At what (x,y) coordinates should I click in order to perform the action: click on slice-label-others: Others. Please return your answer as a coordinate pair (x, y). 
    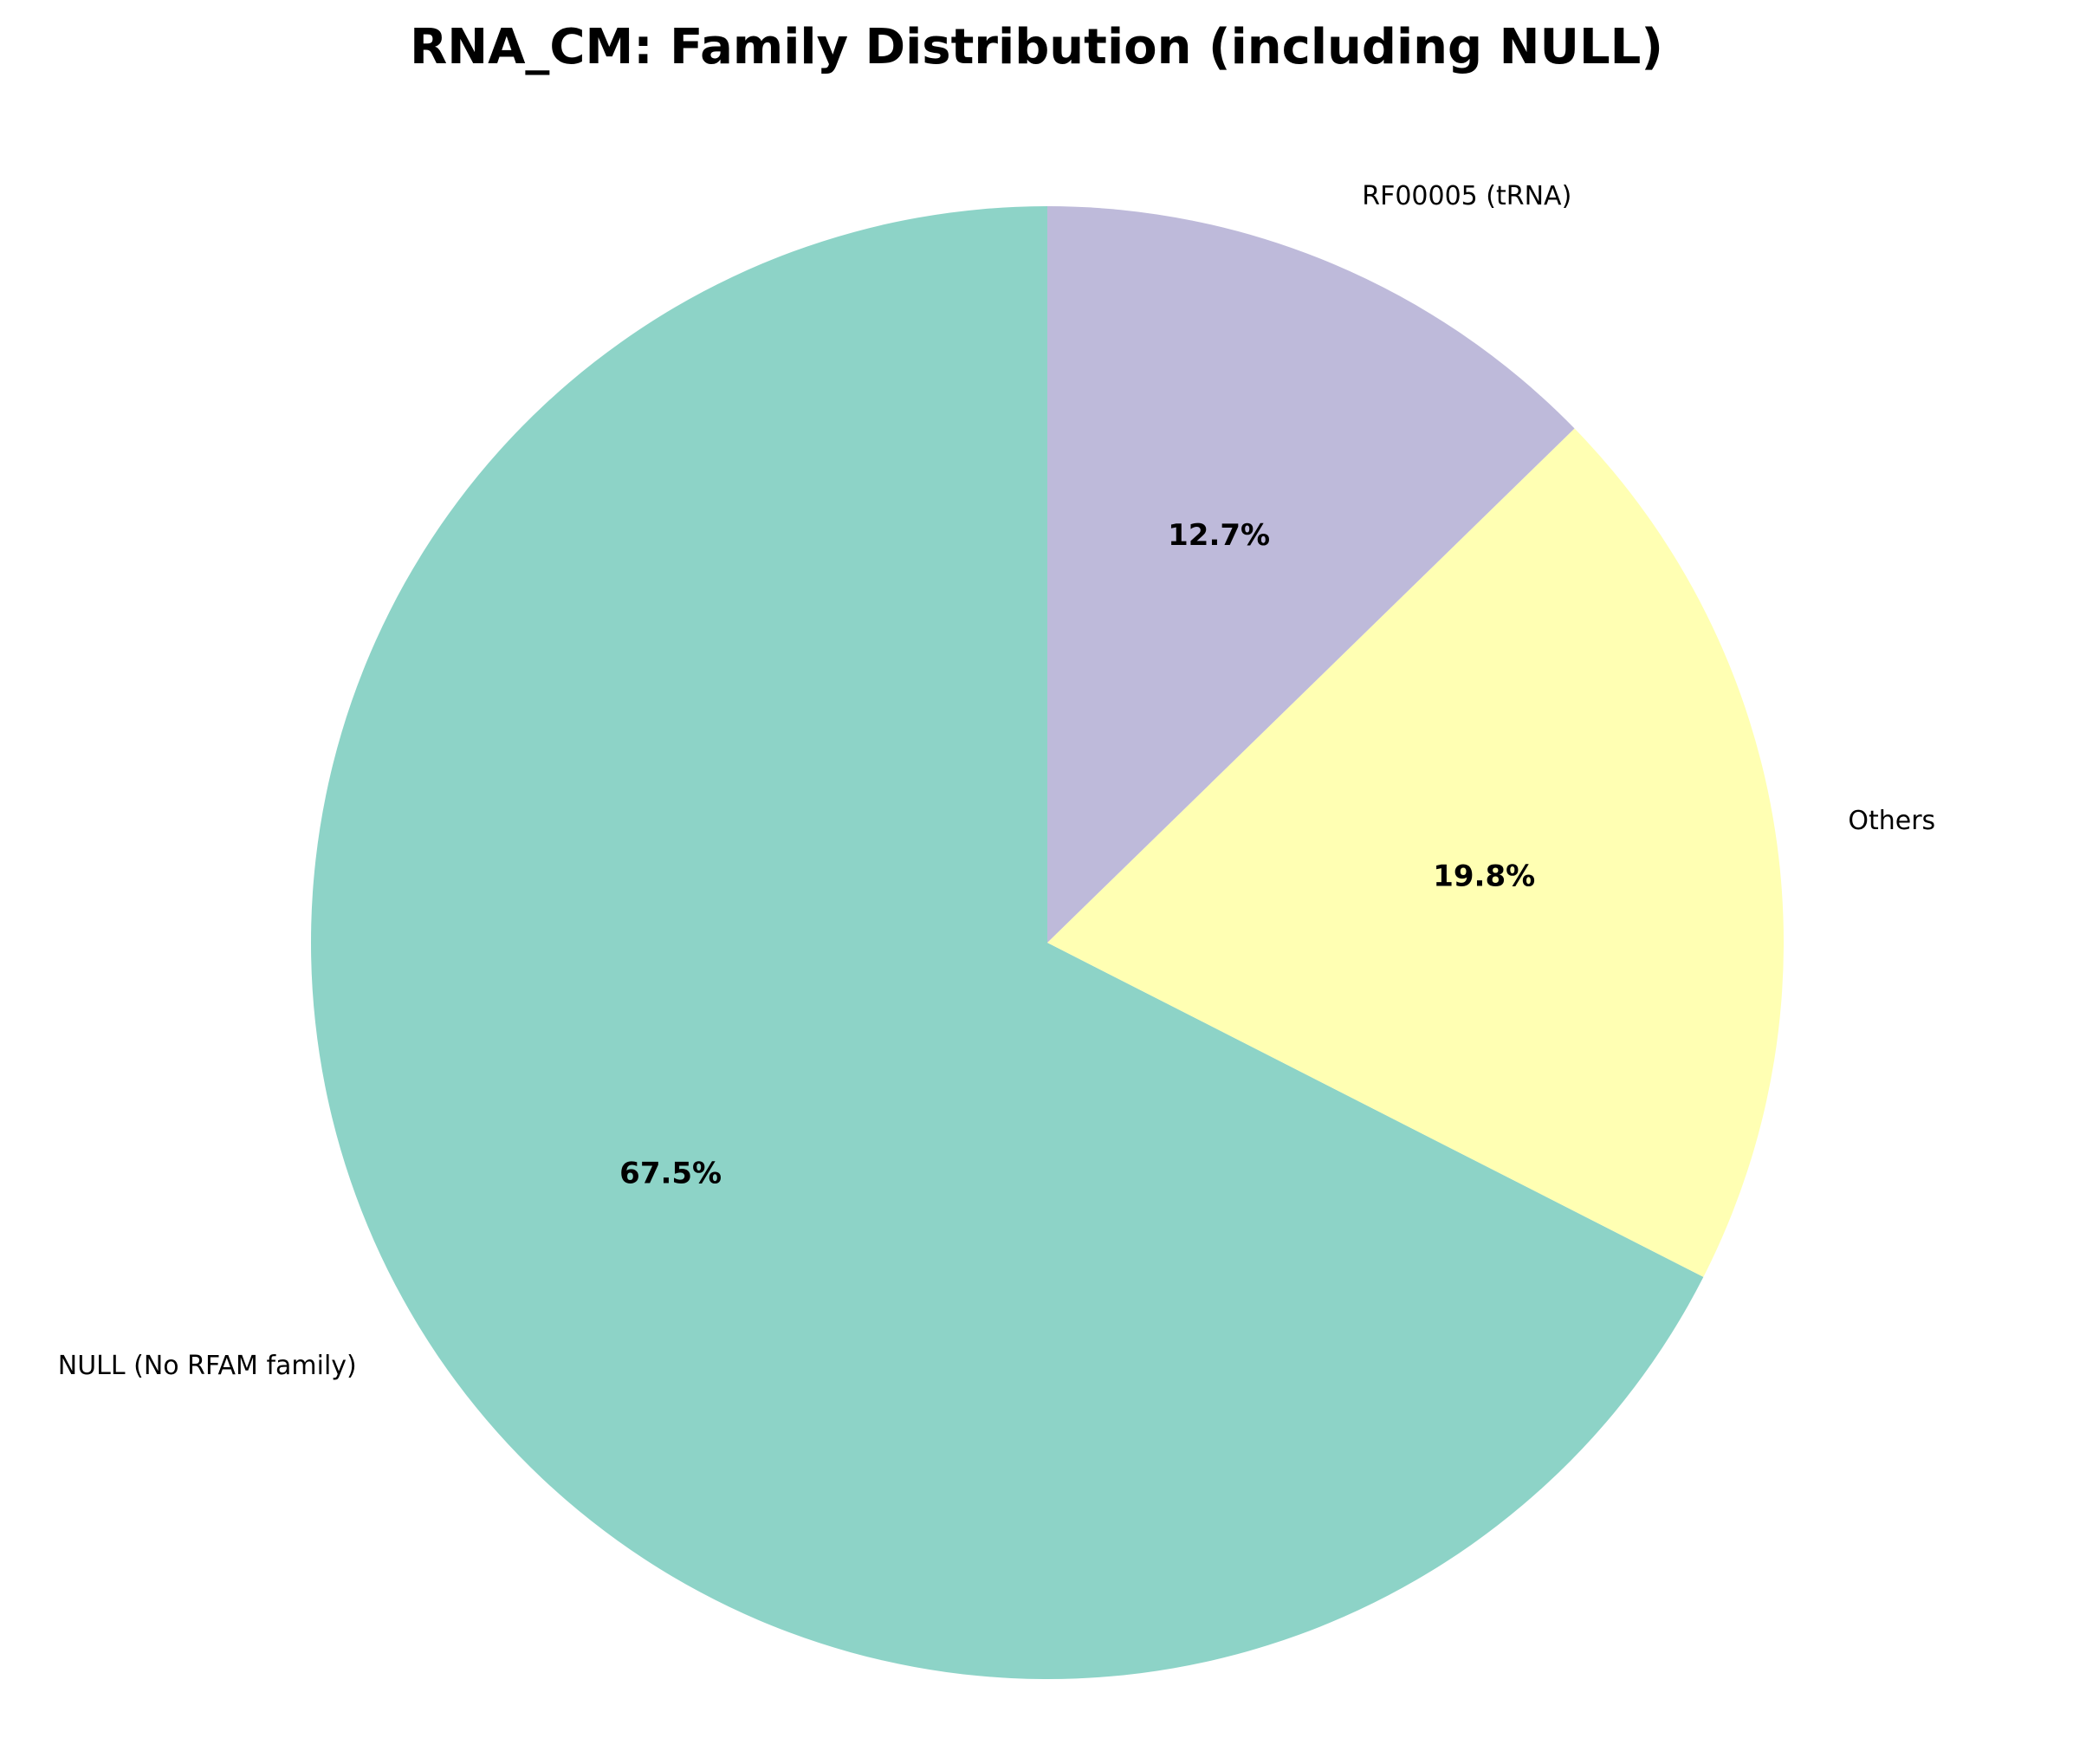
    Looking at the image, I should click on (1891, 821).